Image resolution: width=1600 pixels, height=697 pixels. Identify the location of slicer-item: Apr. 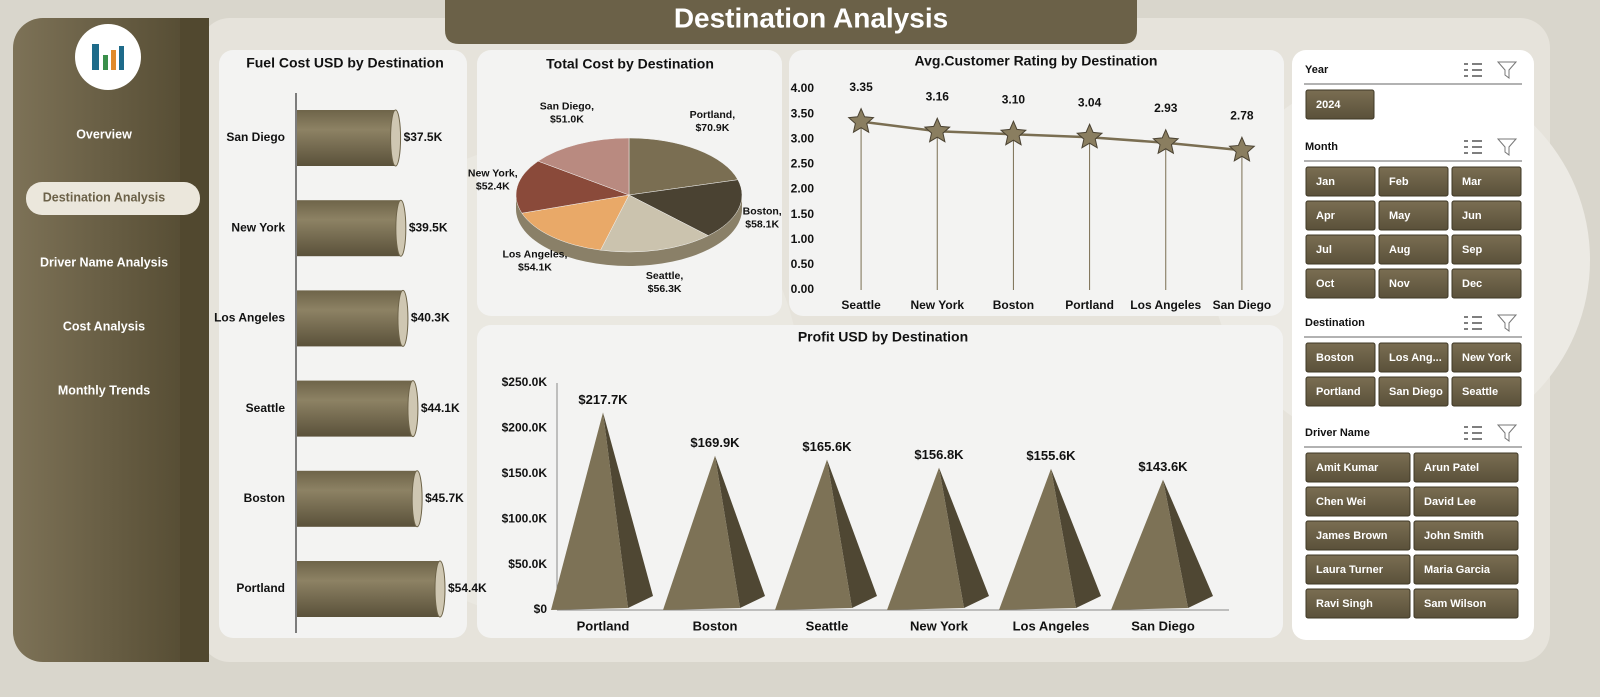
(1326, 216).